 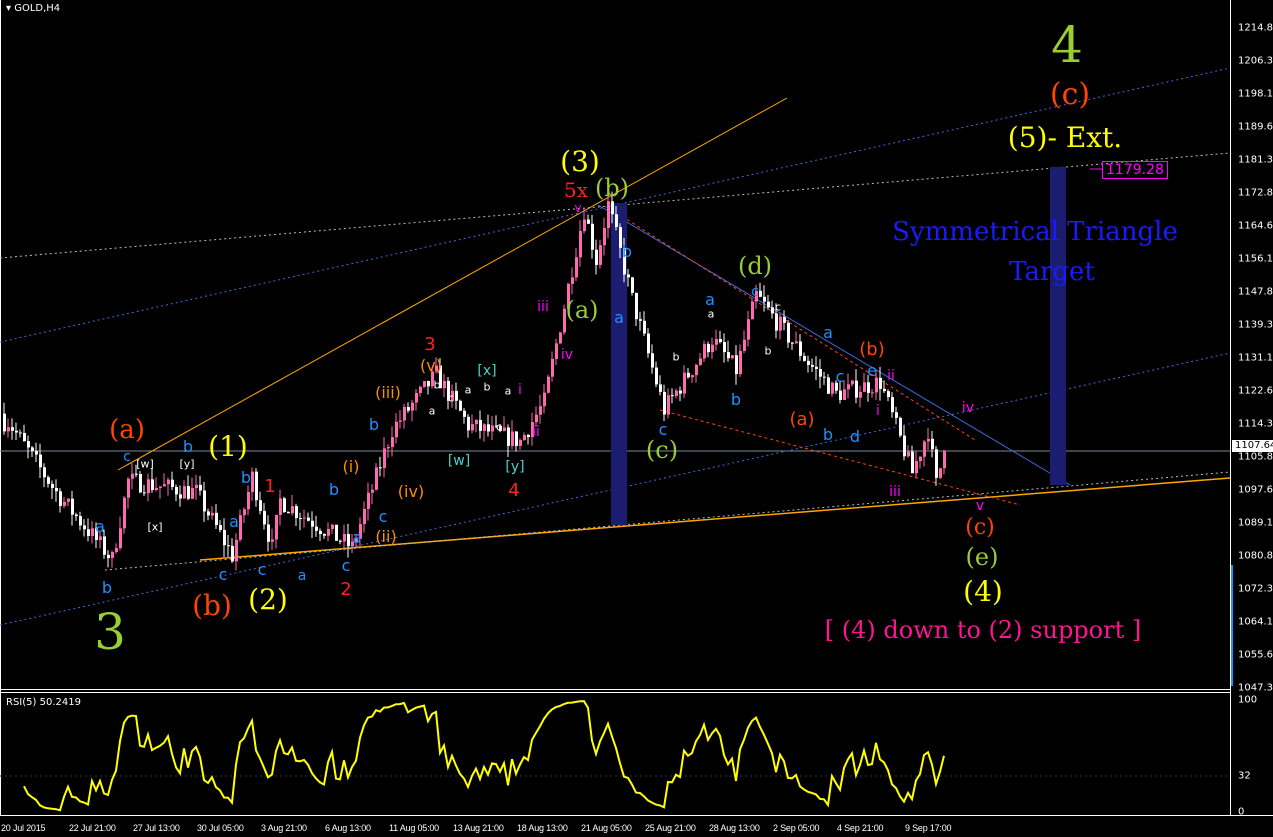 What do you see at coordinates (582, 310) in the screenshot?
I see `wave-label: (a)` at bounding box center [582, 310].